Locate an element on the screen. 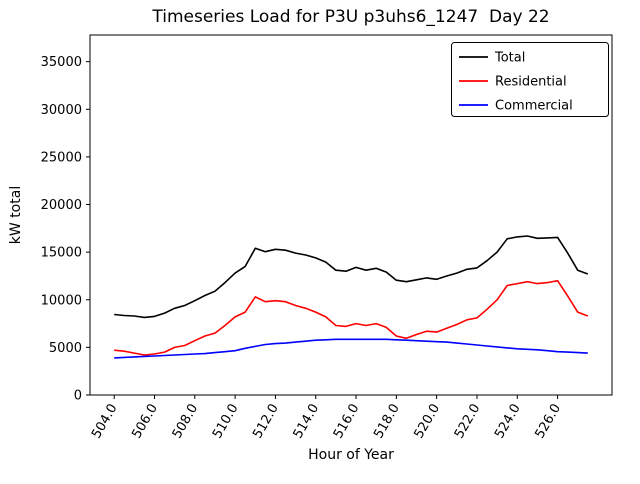 Image resolution: width=640 pixels, height=484 pixels. series-line-total is located at coordinates (351, 277).